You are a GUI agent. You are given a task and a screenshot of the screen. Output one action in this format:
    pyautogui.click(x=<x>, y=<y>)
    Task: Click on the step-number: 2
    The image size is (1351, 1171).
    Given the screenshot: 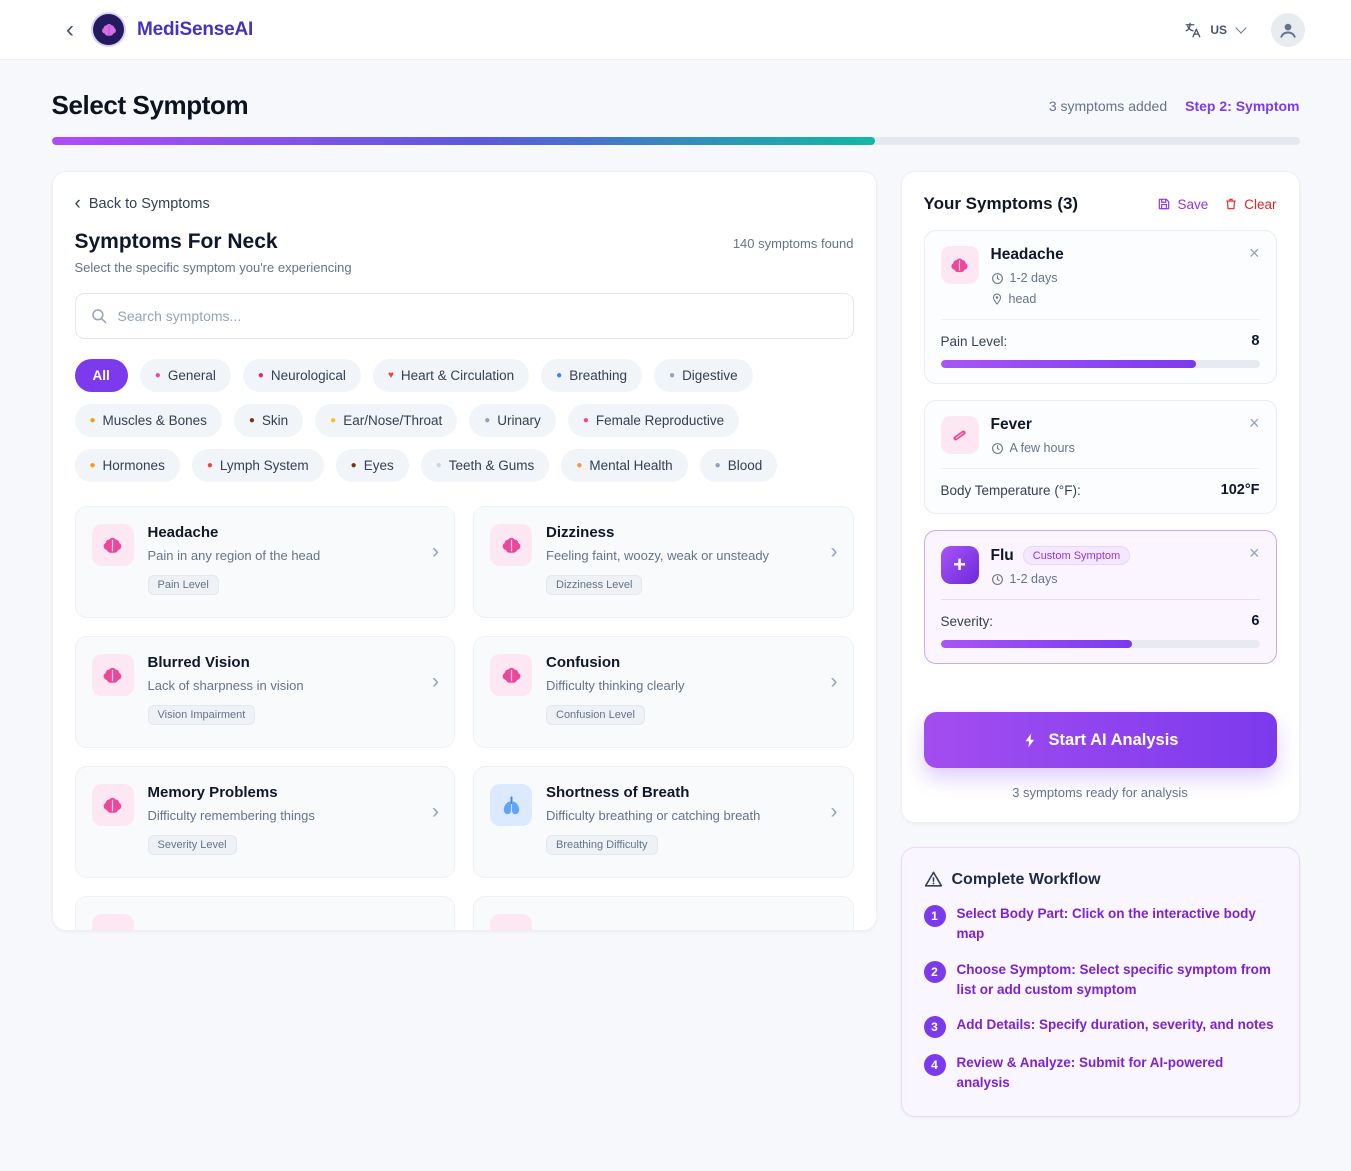 What is the action you would take?
    pyautogui.click(x=934, y=971)
    